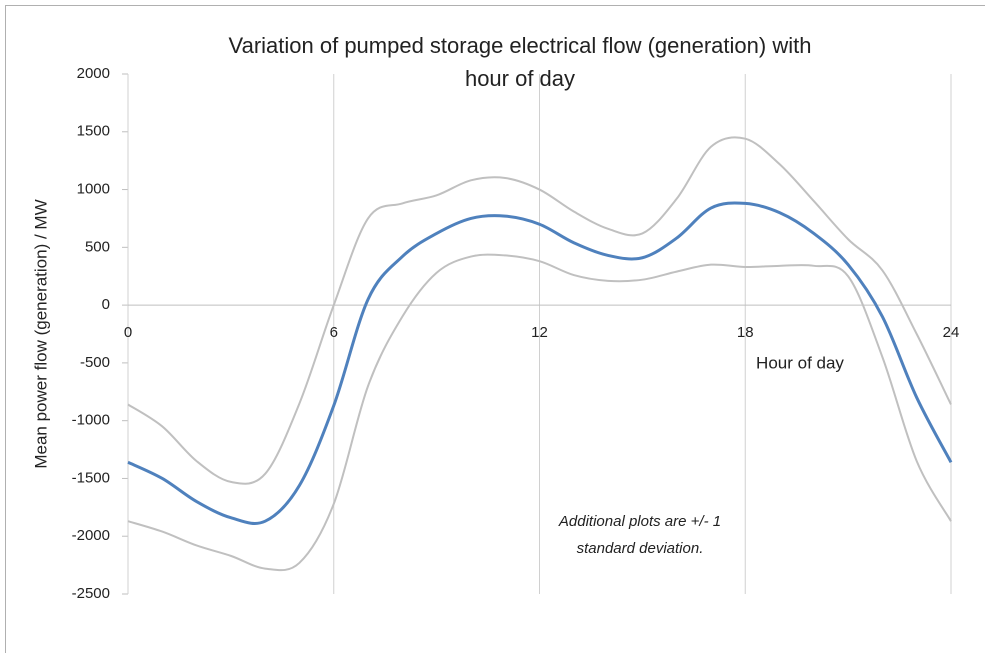  Describe the element at coordinates (91, 535) in the screenshot. I see `y-tick-label: -2000` at that location.